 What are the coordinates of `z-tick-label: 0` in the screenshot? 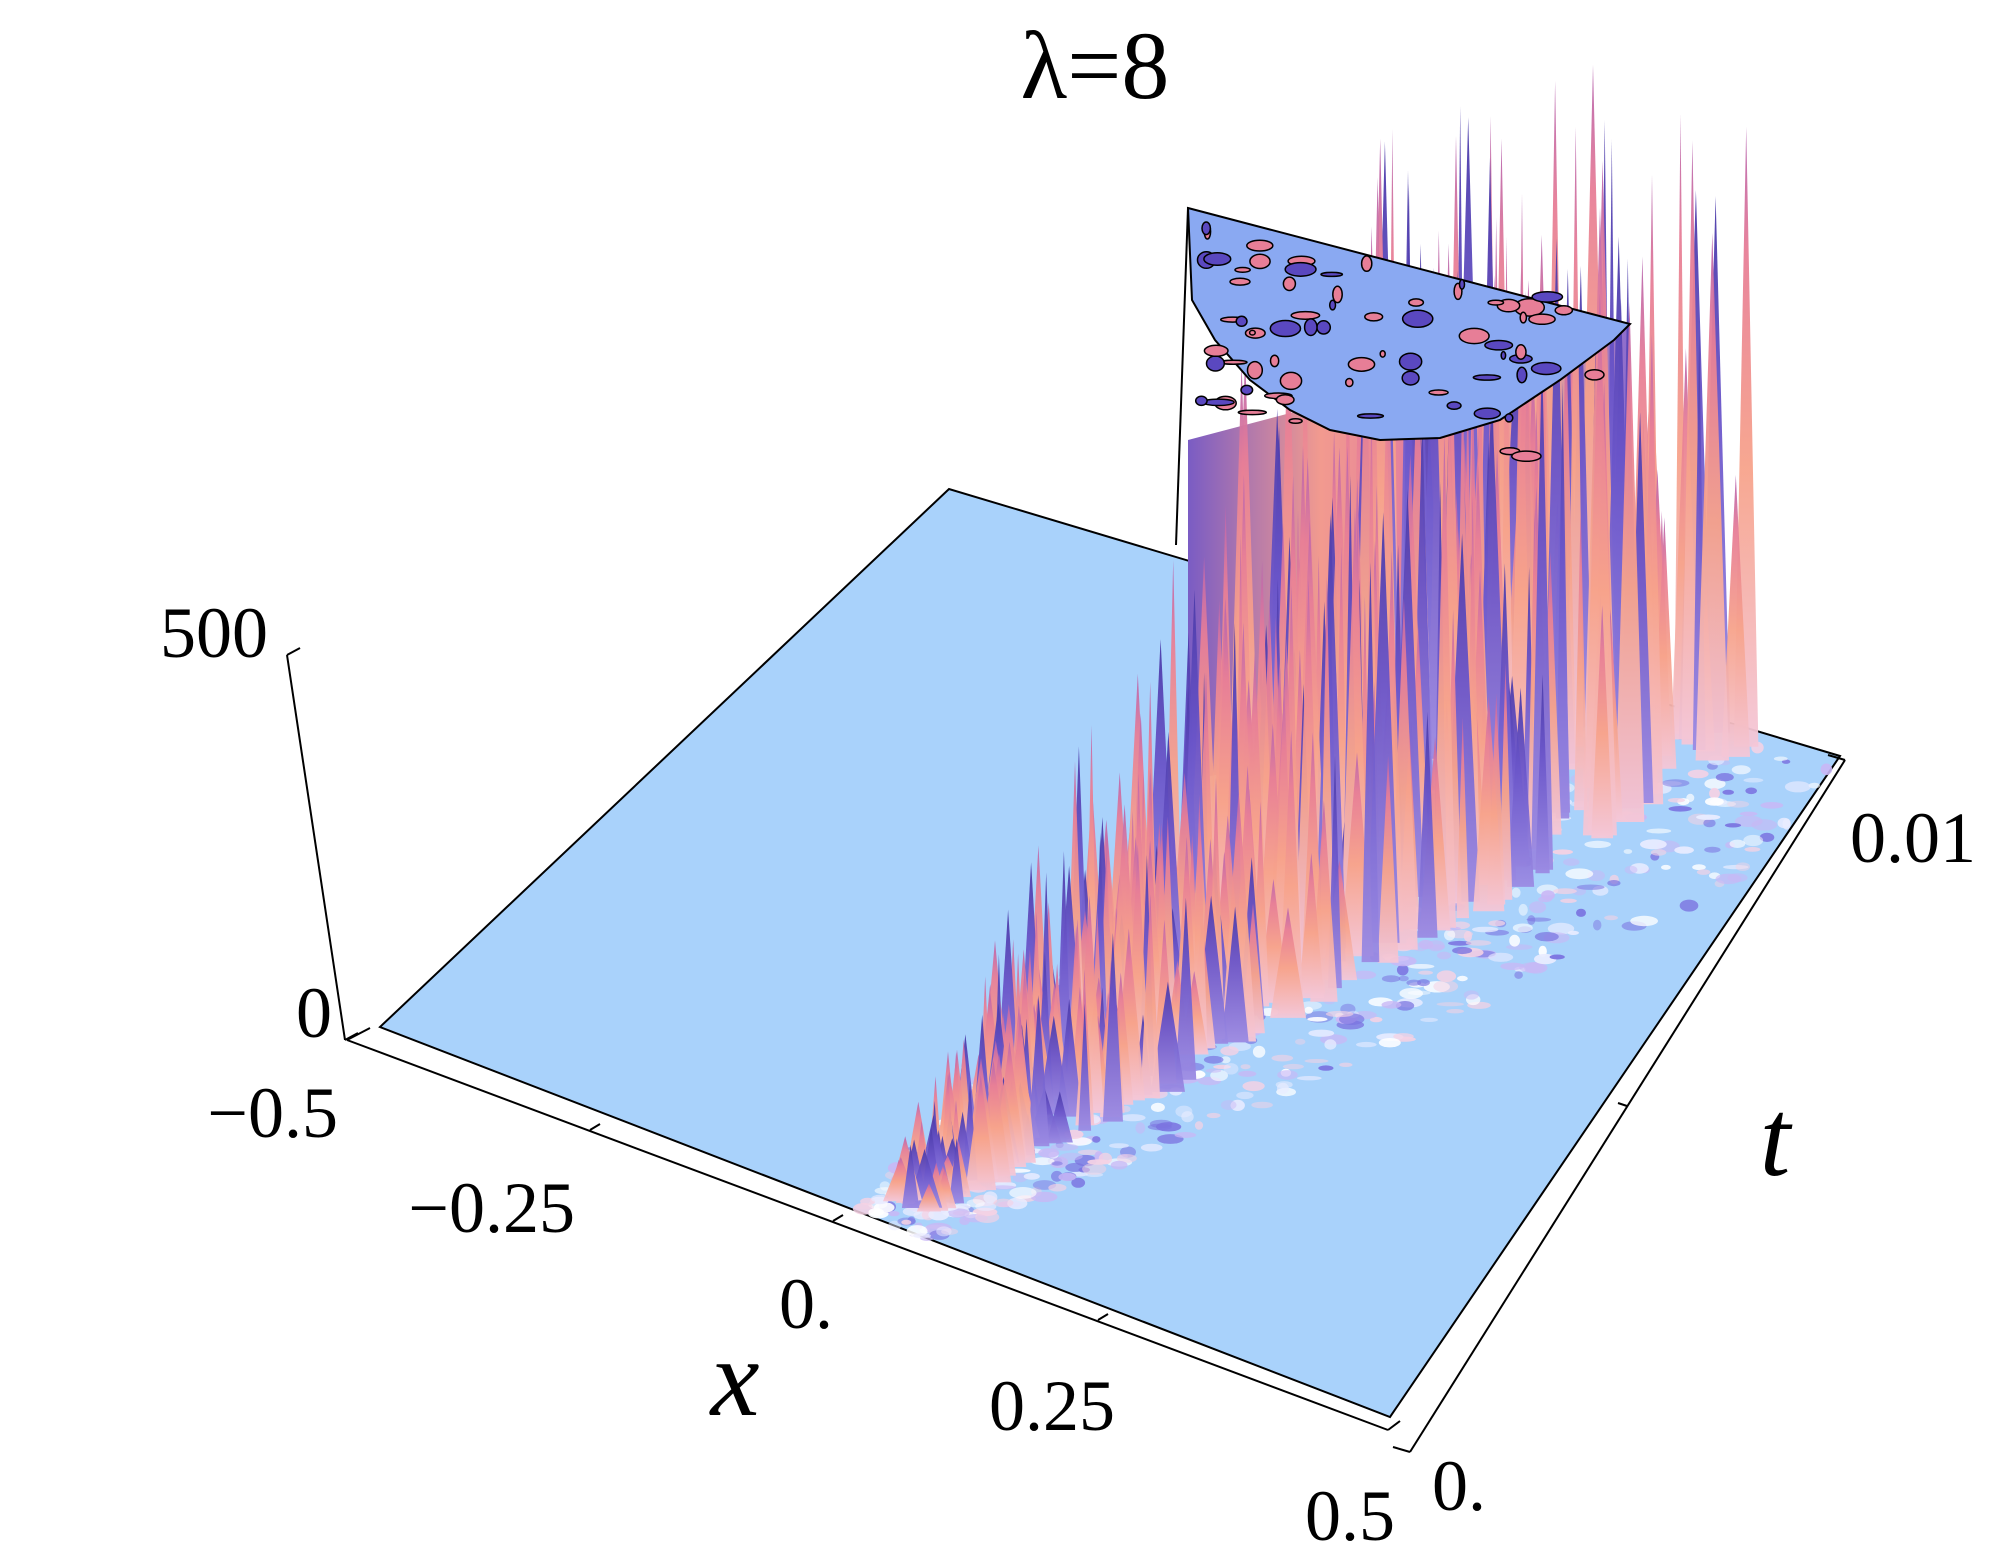 It's located at (314, 1013).